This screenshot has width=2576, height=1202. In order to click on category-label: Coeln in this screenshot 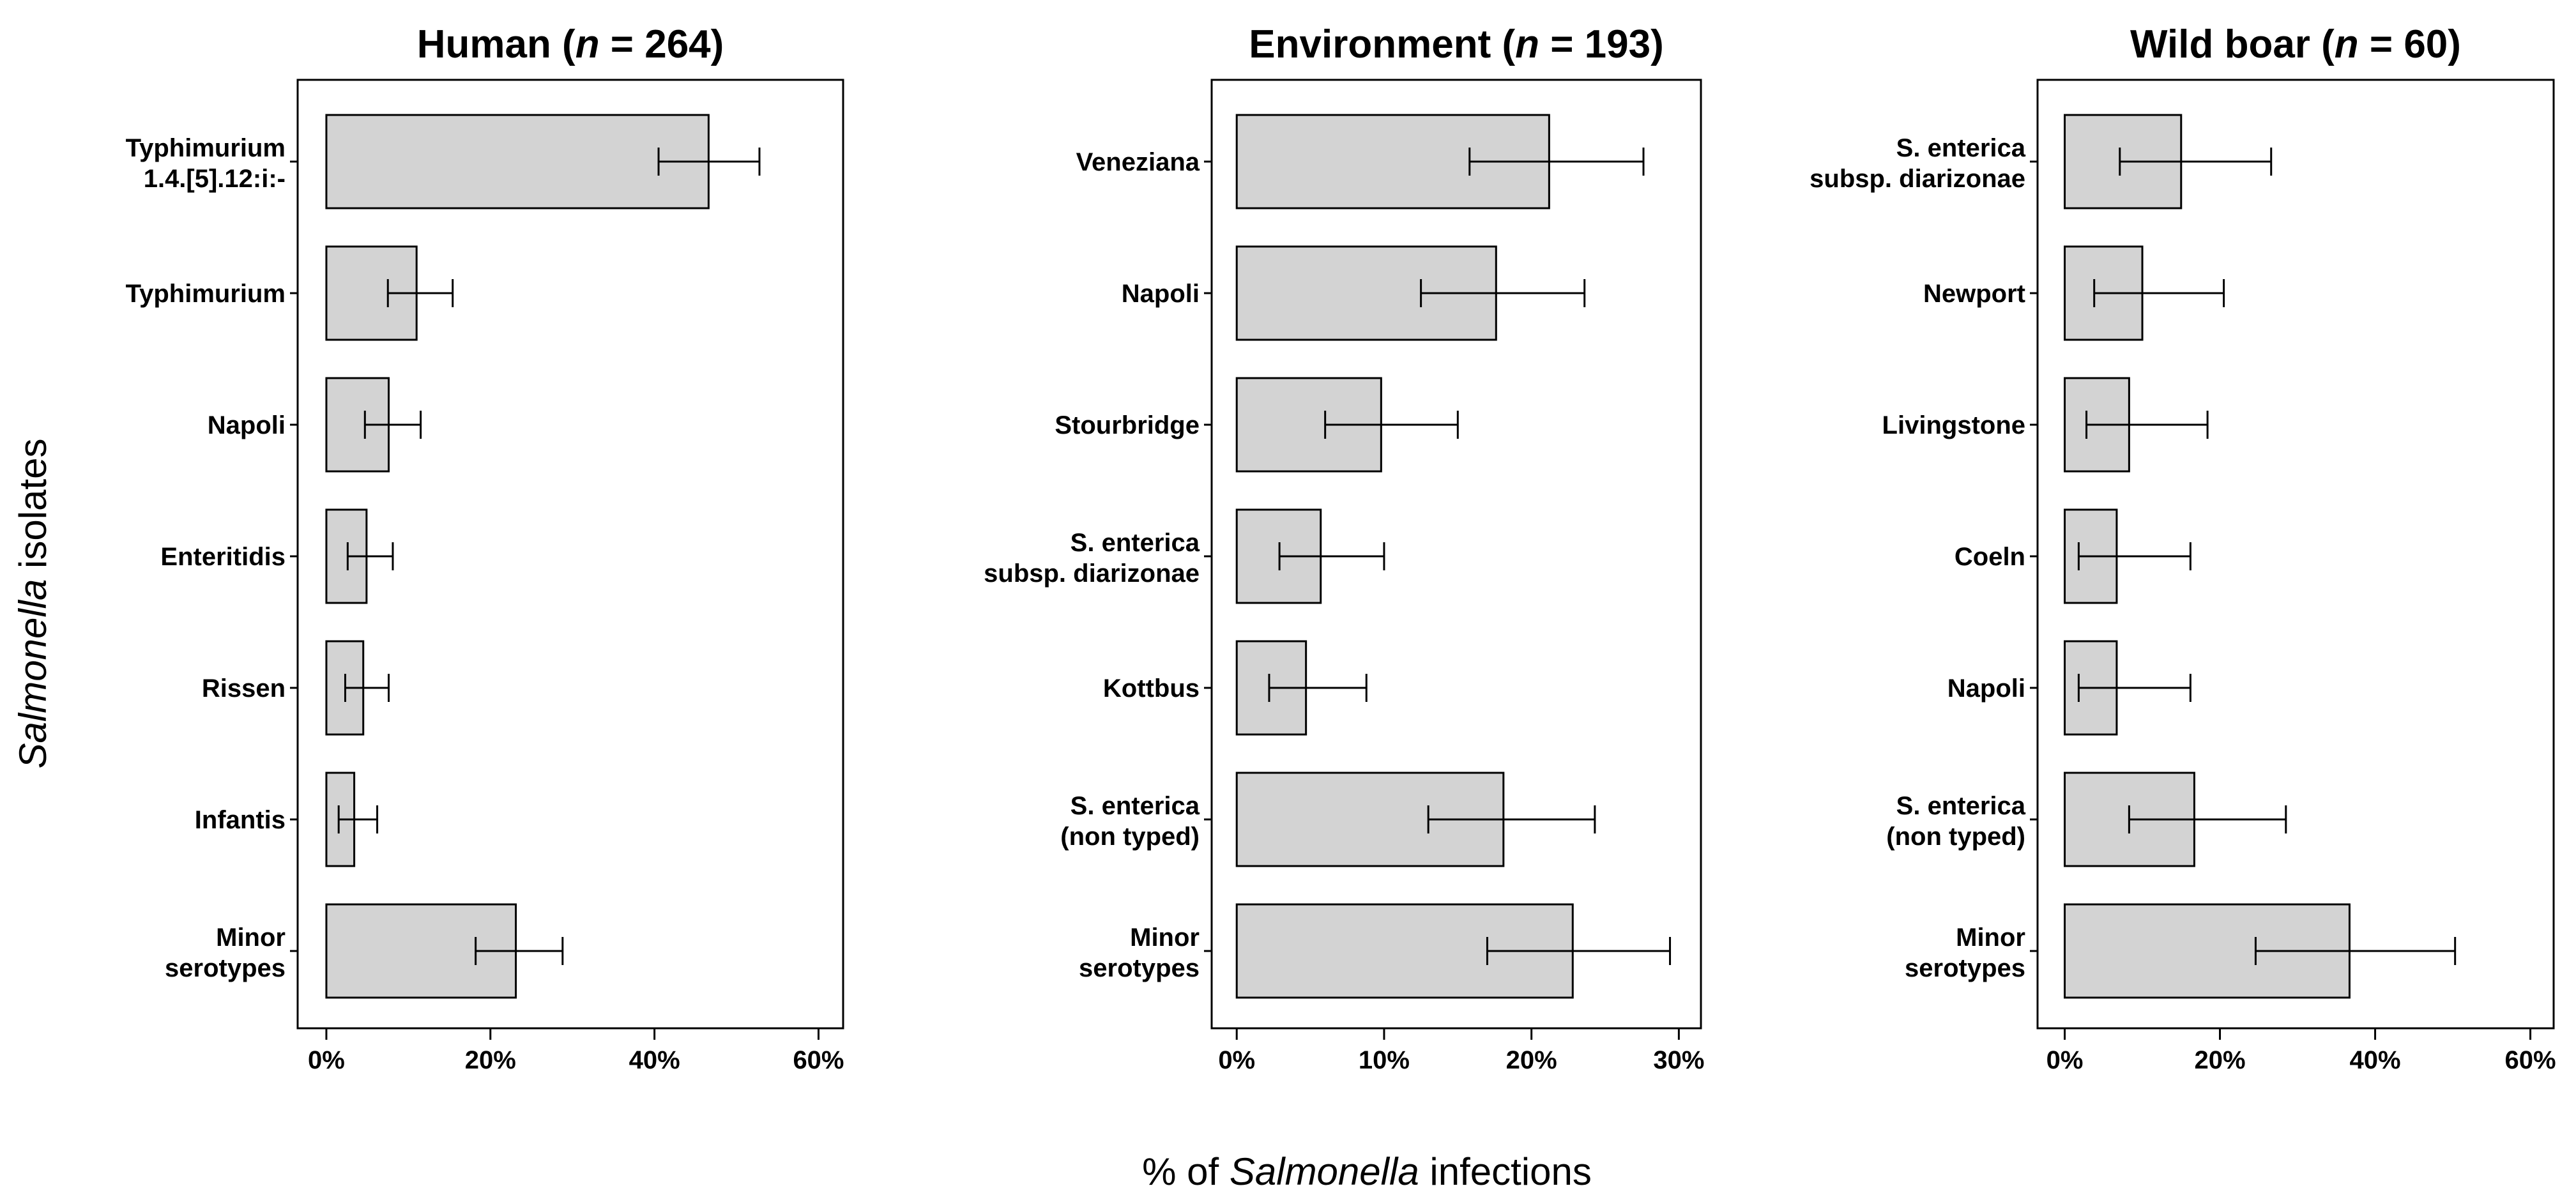, I will do `click(1990, 557)`.